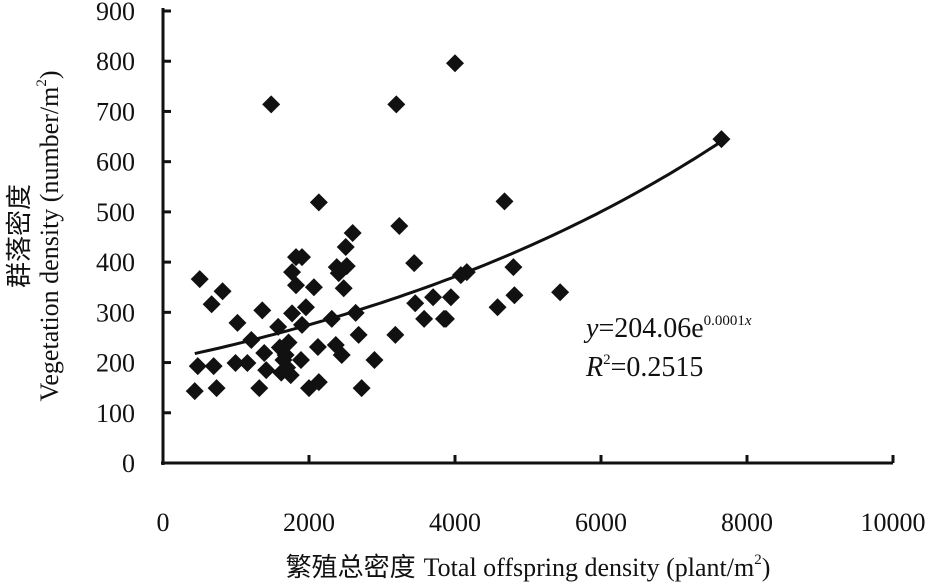 This screenshot has height=586, width=936. What do you see at coordinates (644, 367) in the screenshot?
I see `r-squared-label: R2=0.2515` at bounding box center [644, 367].